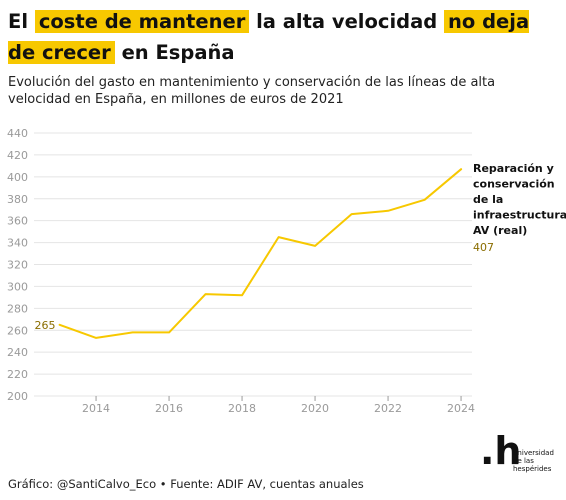 The height and width of the screenshot is (500, 566). What do you see at coordinates (501, 451) in the screenshot?
I see `logo-mark: .h` at bounding box center [501, 451].